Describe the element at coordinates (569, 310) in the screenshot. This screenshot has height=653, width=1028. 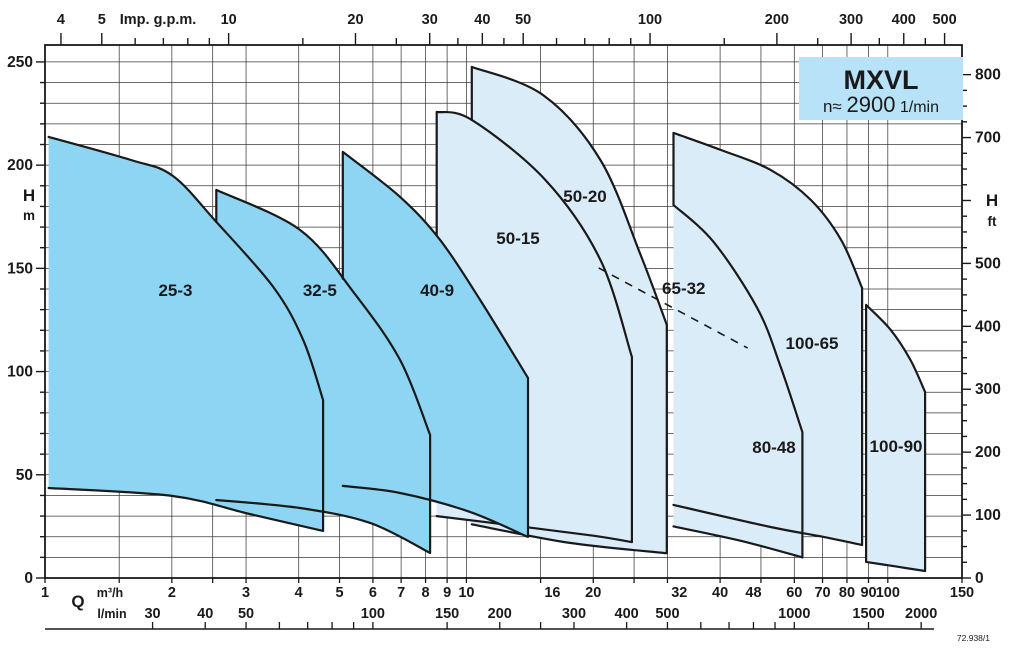
I see `envelope-50-20-outline` at that location.